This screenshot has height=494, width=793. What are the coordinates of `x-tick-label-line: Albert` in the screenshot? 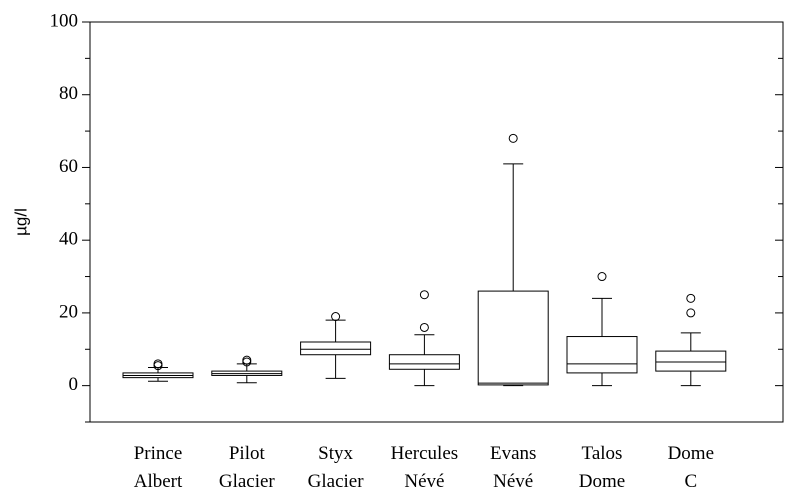 It's located at (158, 481).